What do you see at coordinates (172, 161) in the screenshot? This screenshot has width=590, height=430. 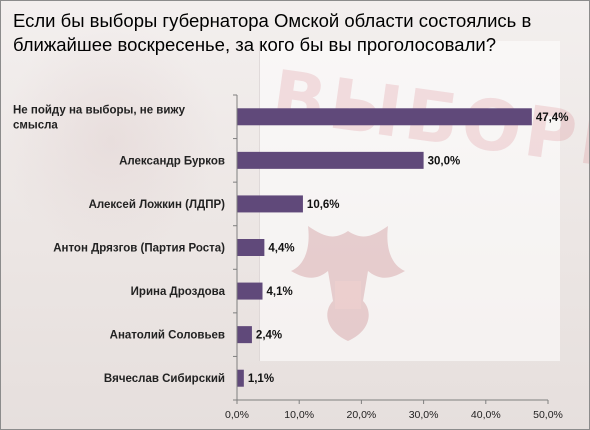 I see `category-label: Александр Бурков` at bounding box center [172, 161].